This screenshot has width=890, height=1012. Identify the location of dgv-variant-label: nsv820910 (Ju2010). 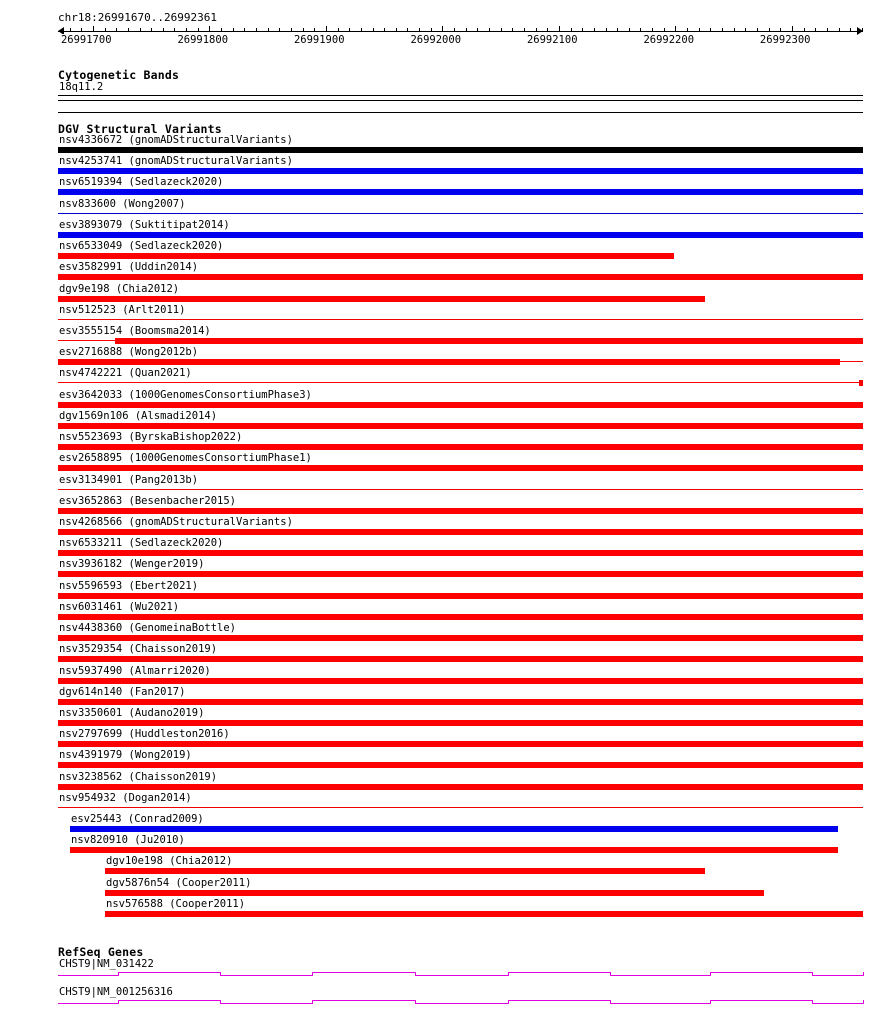
(128, 840).